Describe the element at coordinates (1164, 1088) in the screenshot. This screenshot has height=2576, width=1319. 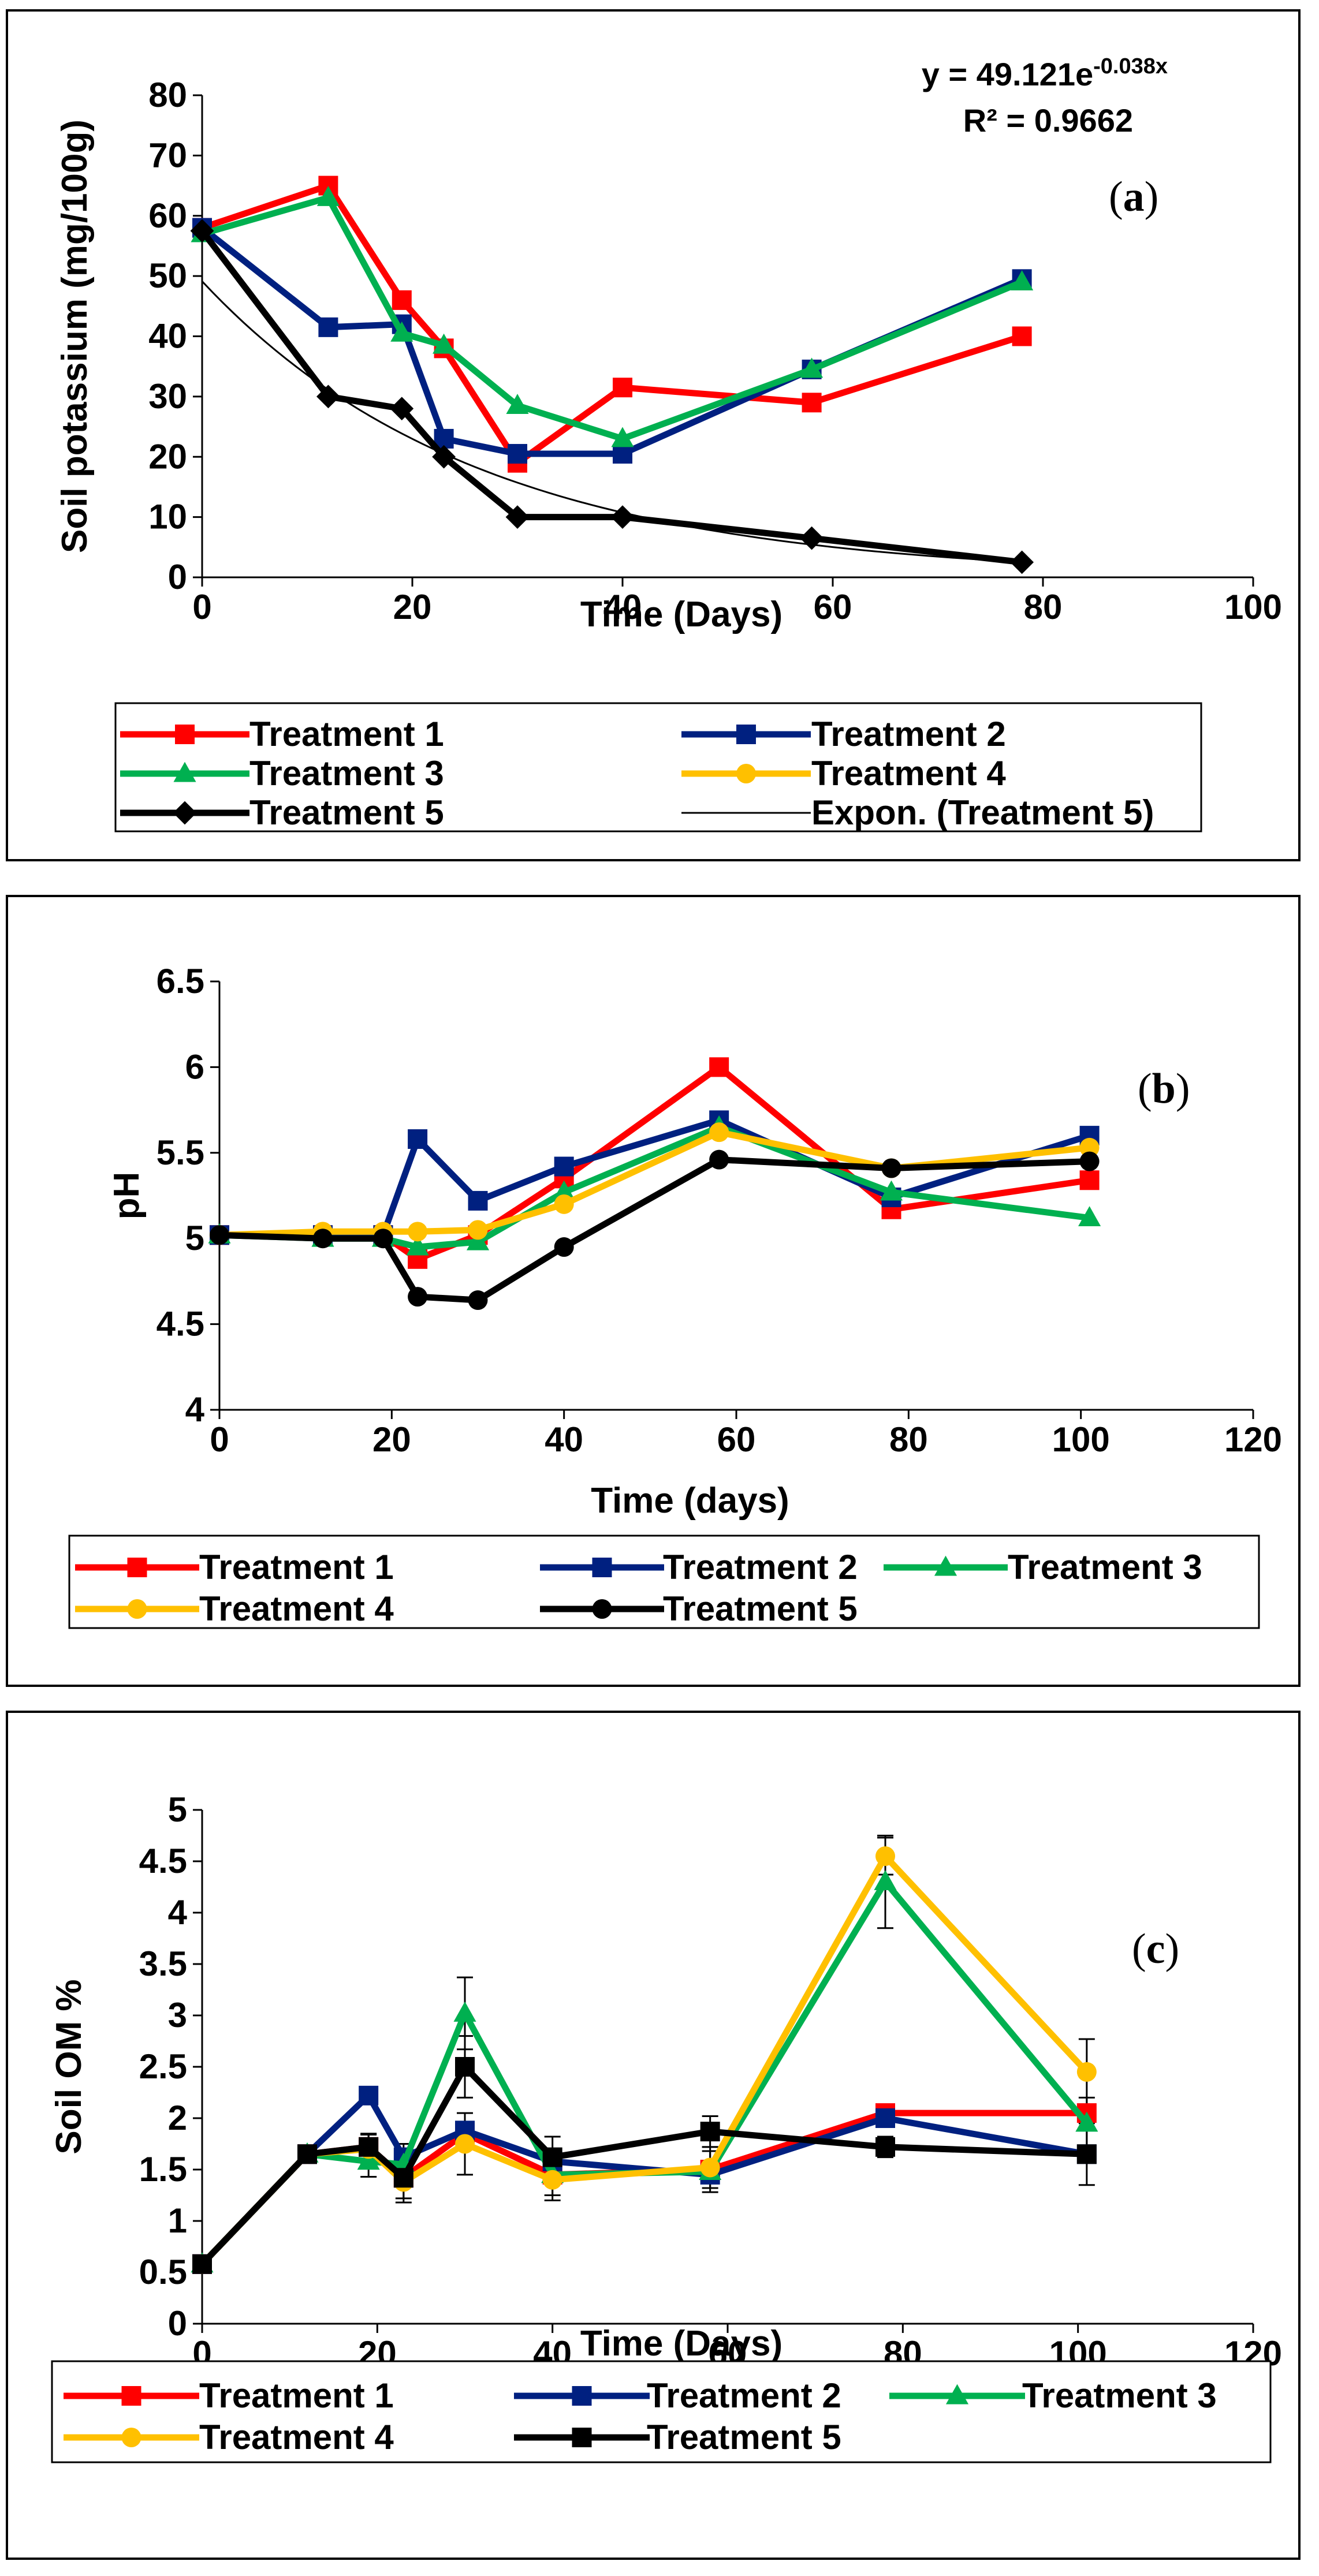
I see `panel-letter: b` at that location.